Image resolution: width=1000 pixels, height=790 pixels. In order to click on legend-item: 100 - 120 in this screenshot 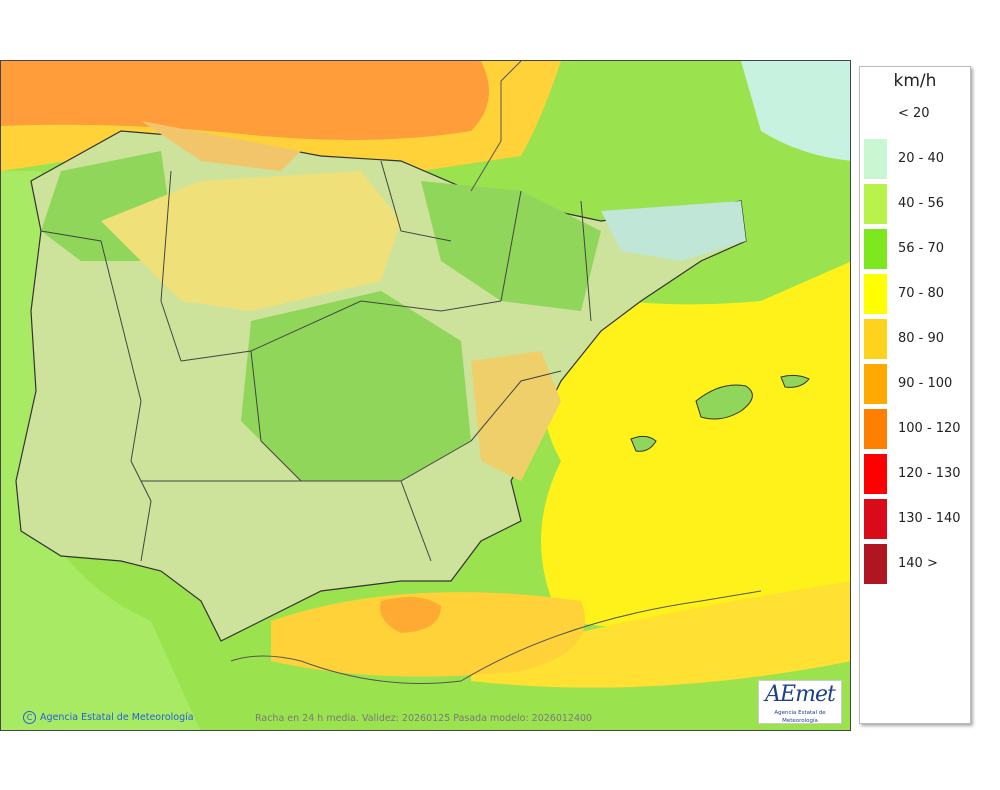, I will do `click(916, 429)`.